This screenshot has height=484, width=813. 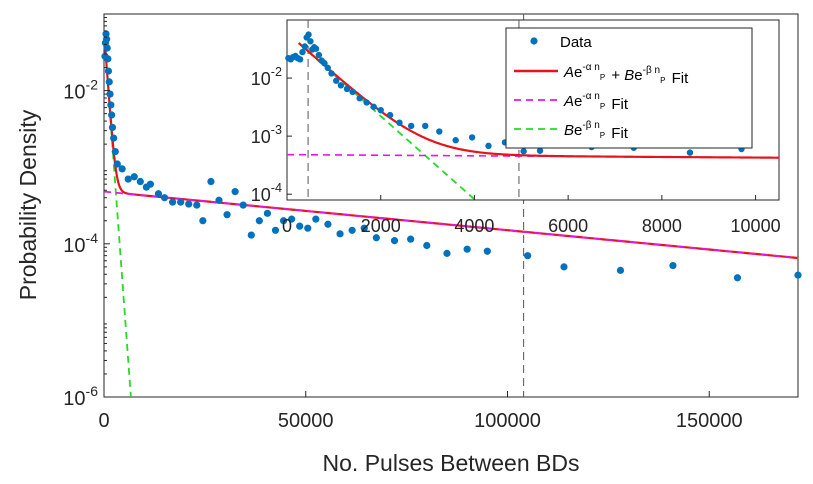 What do you see at coordinates (80, 243) in the screenshot?
I see `main-y-tick-label: 10⁻⁴` at bounding box center [80, 243].